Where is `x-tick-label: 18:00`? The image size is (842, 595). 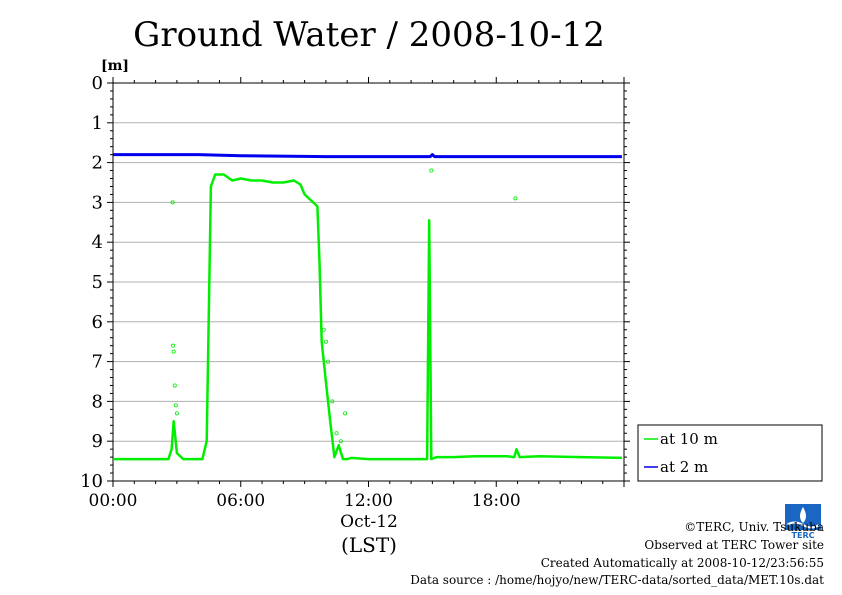
x-tick-label: 18:00 is located at coordinates (496, 501).